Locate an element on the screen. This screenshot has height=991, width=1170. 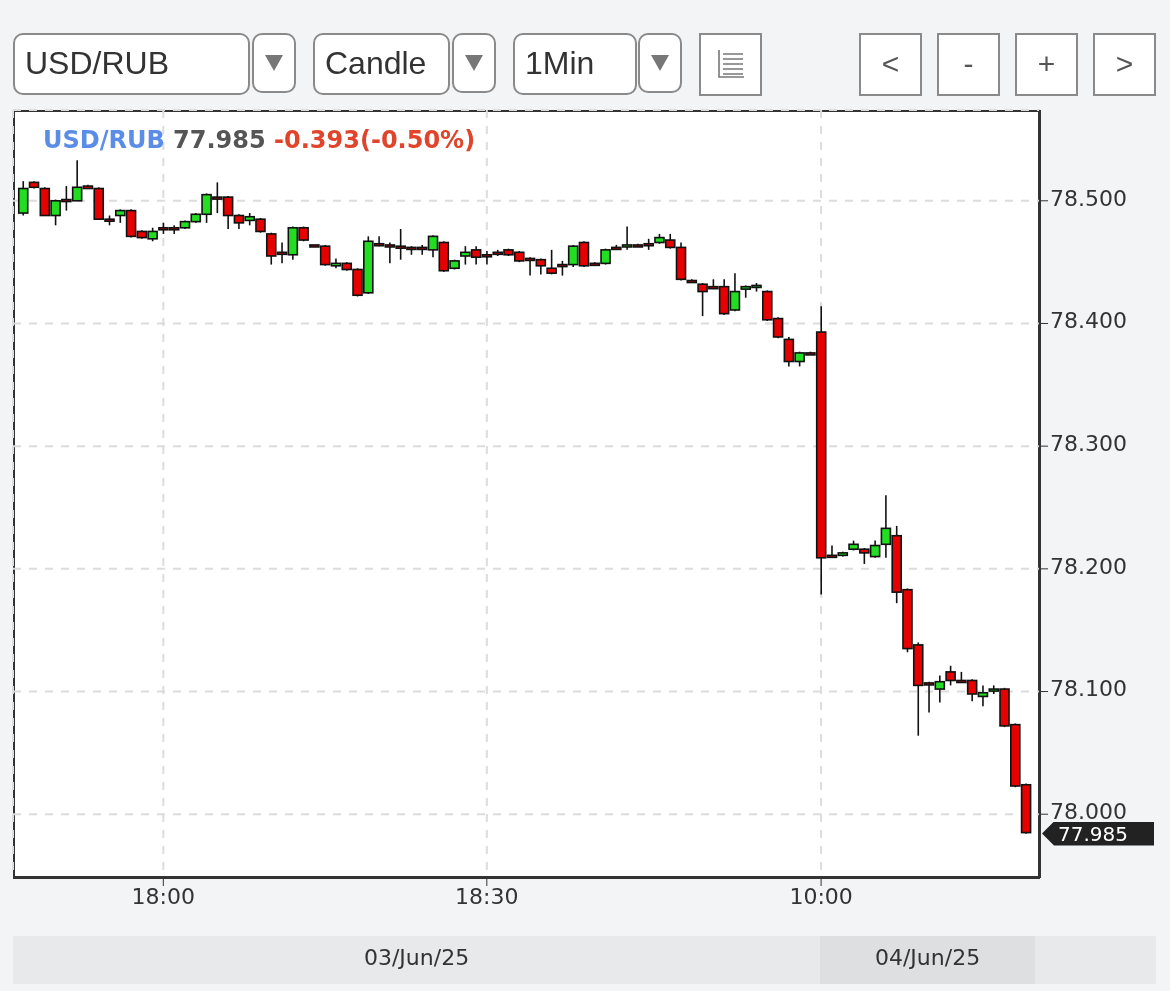
candlestick is located at coordinates (551, 262).